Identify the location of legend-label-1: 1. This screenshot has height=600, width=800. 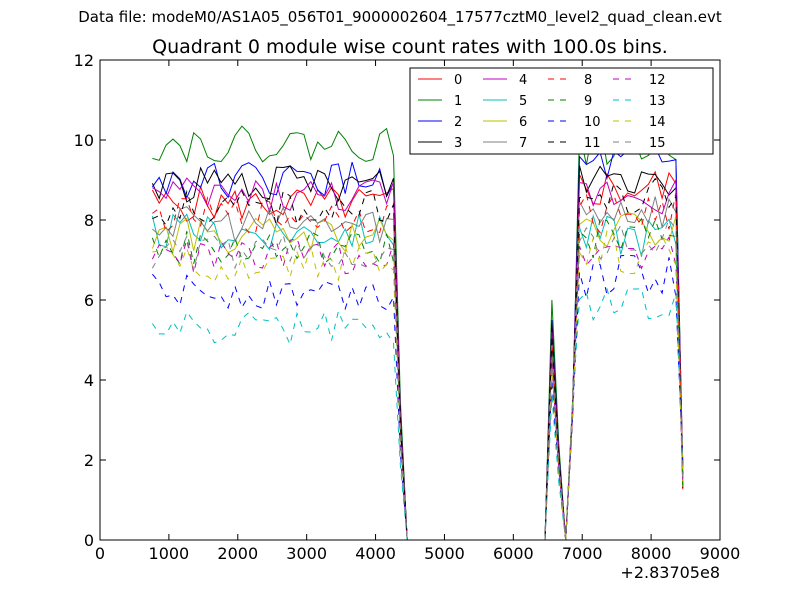
(458, 101).